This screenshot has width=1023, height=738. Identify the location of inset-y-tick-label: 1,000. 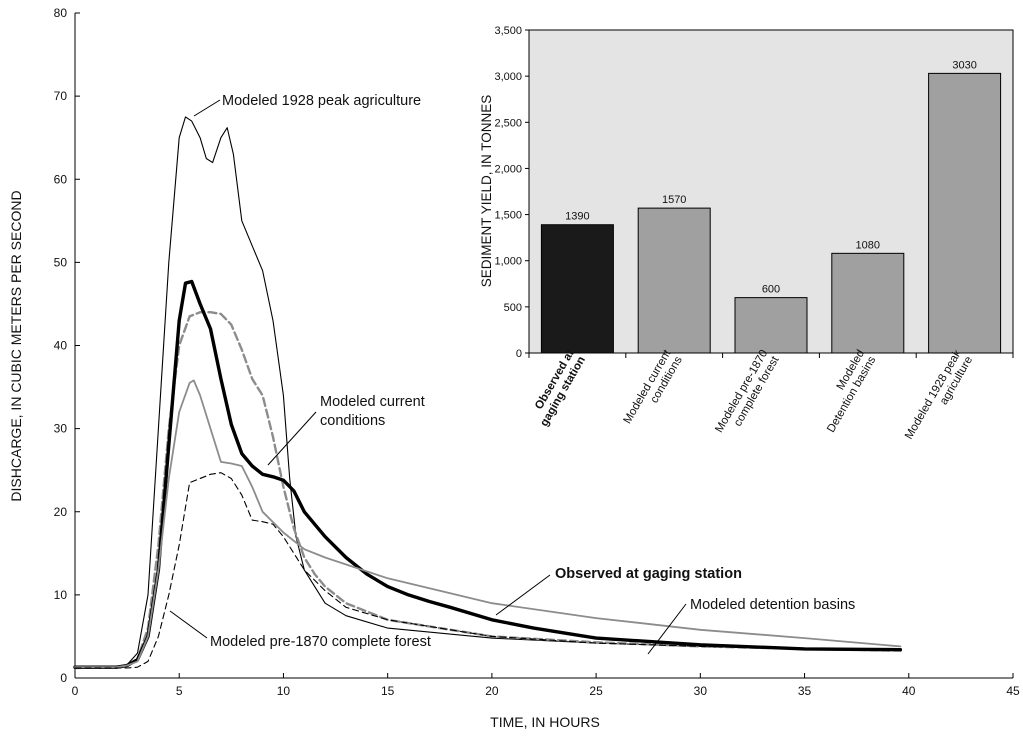
(508, 262).